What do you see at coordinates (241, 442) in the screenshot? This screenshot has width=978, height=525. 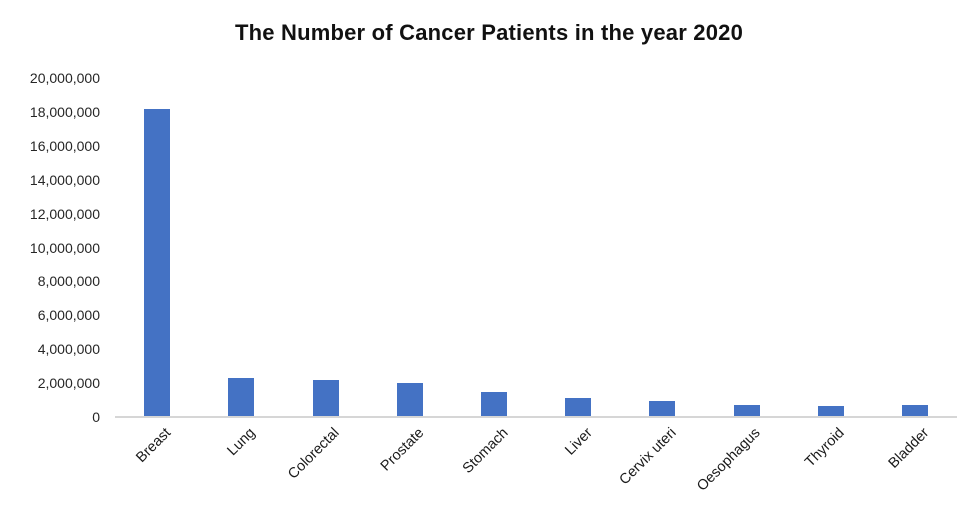 I see `x-axis-tick-label-lung: Lung` at bounding box center [241, 442].